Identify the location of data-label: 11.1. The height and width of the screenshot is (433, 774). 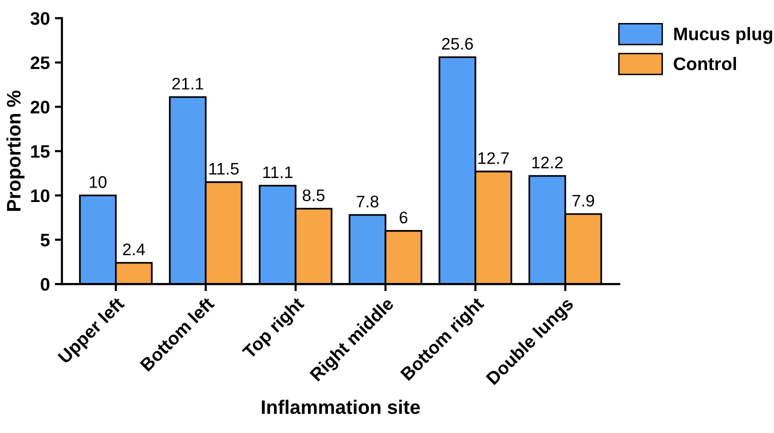
(277, 172).